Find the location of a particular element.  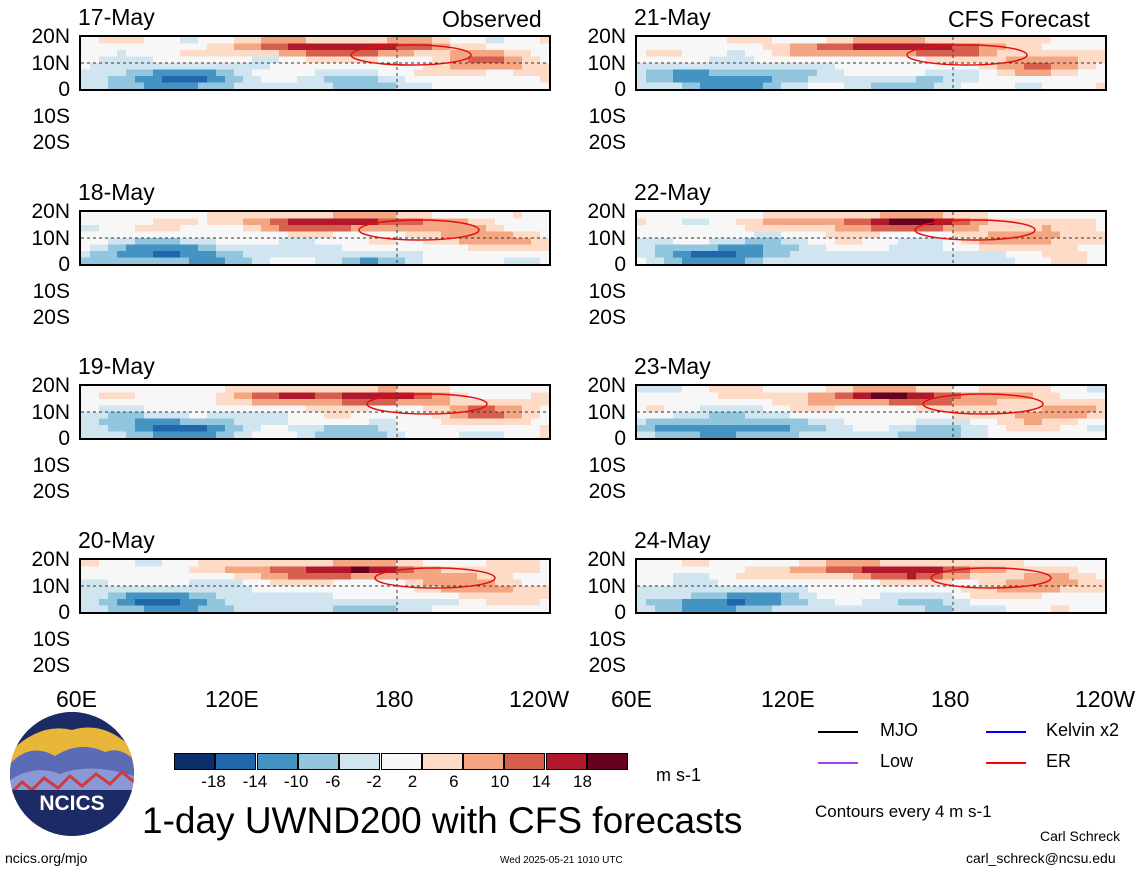

panel-date-left-2: 18-May is located at coordinates (116, 192).